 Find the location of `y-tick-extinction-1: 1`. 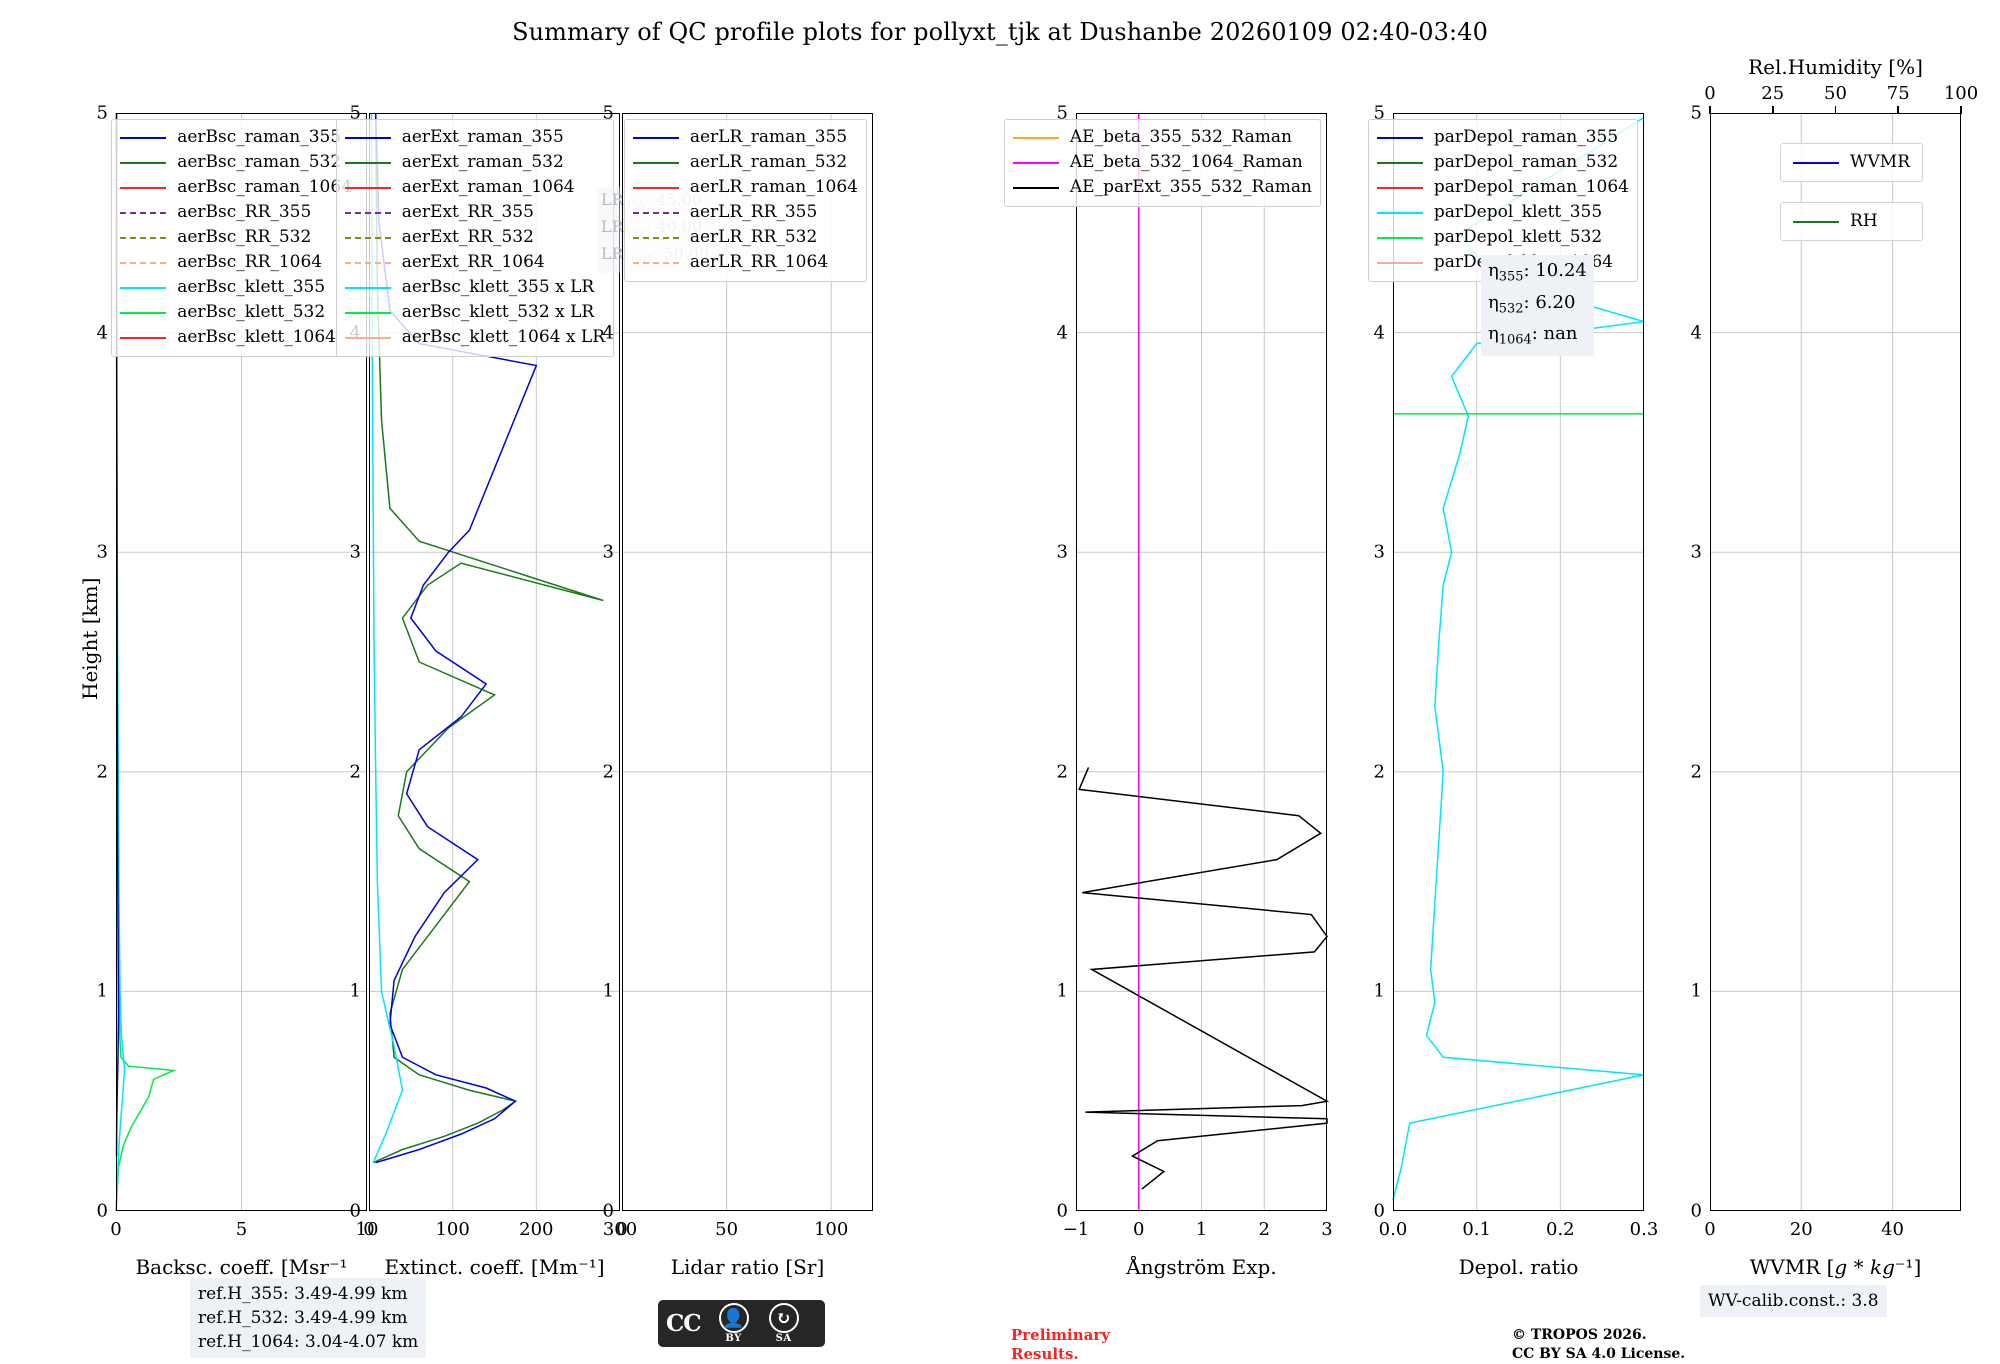

y-tick-extinction-1: 1 is located at coordinates (355, 991).